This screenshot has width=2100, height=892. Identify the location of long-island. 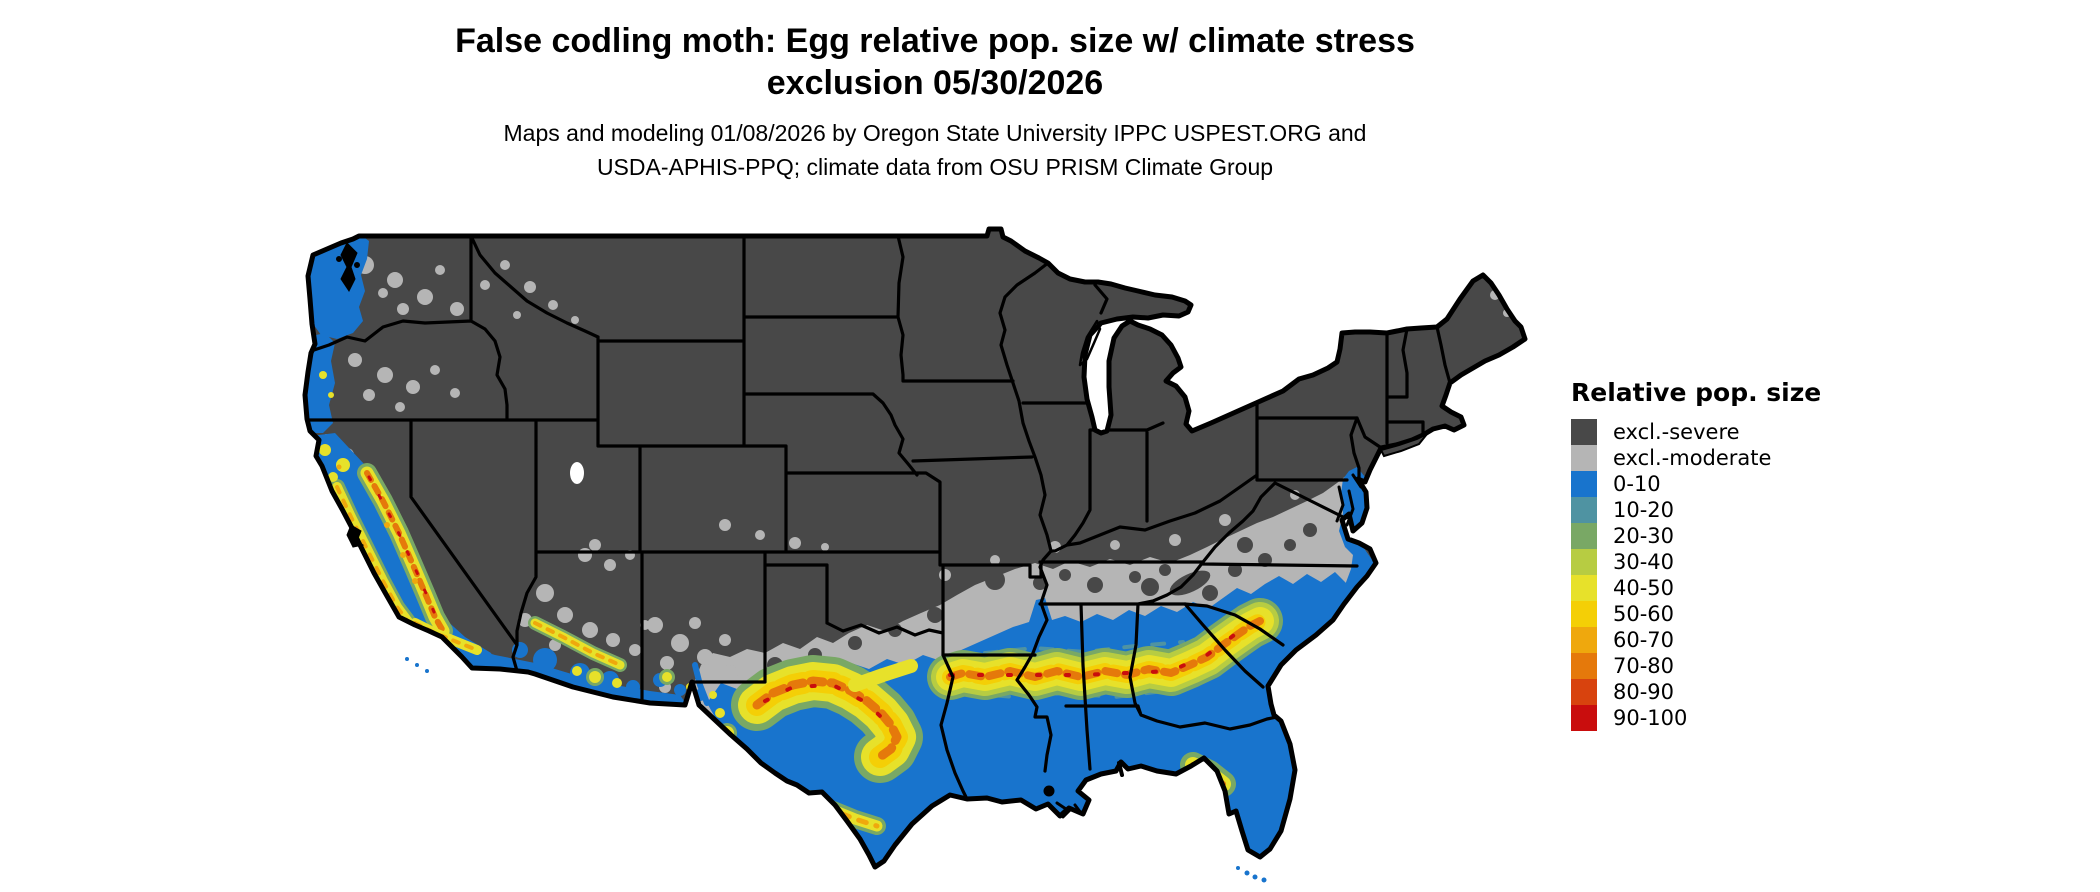
(1403, 445).